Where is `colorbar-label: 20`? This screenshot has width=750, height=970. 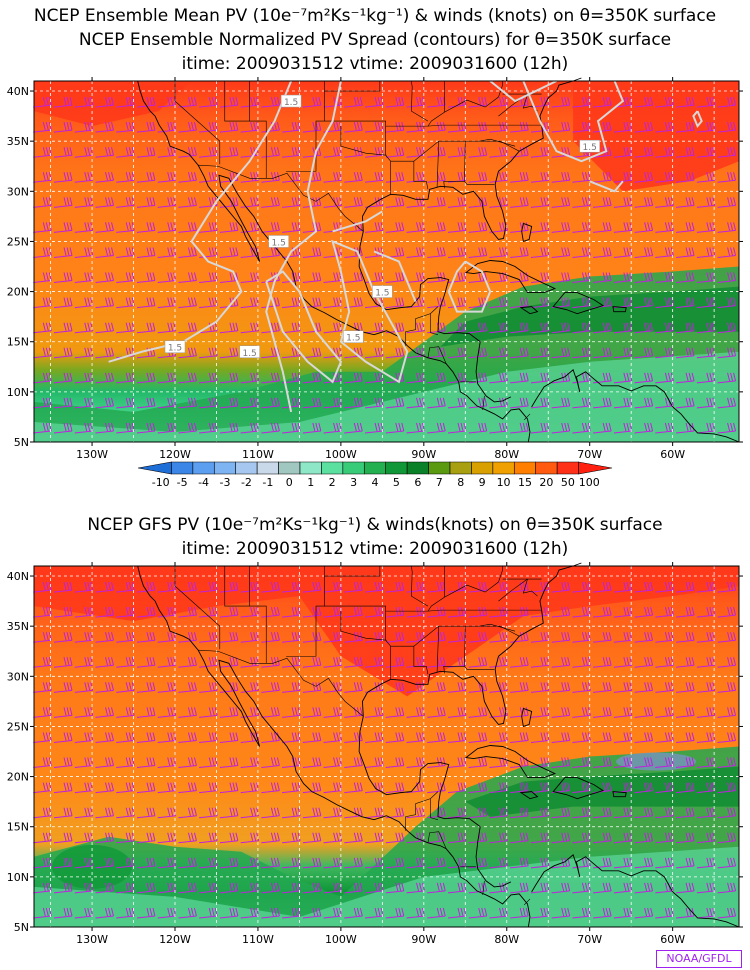
colorbar-label: 20 is located at coordinates (546, 482).